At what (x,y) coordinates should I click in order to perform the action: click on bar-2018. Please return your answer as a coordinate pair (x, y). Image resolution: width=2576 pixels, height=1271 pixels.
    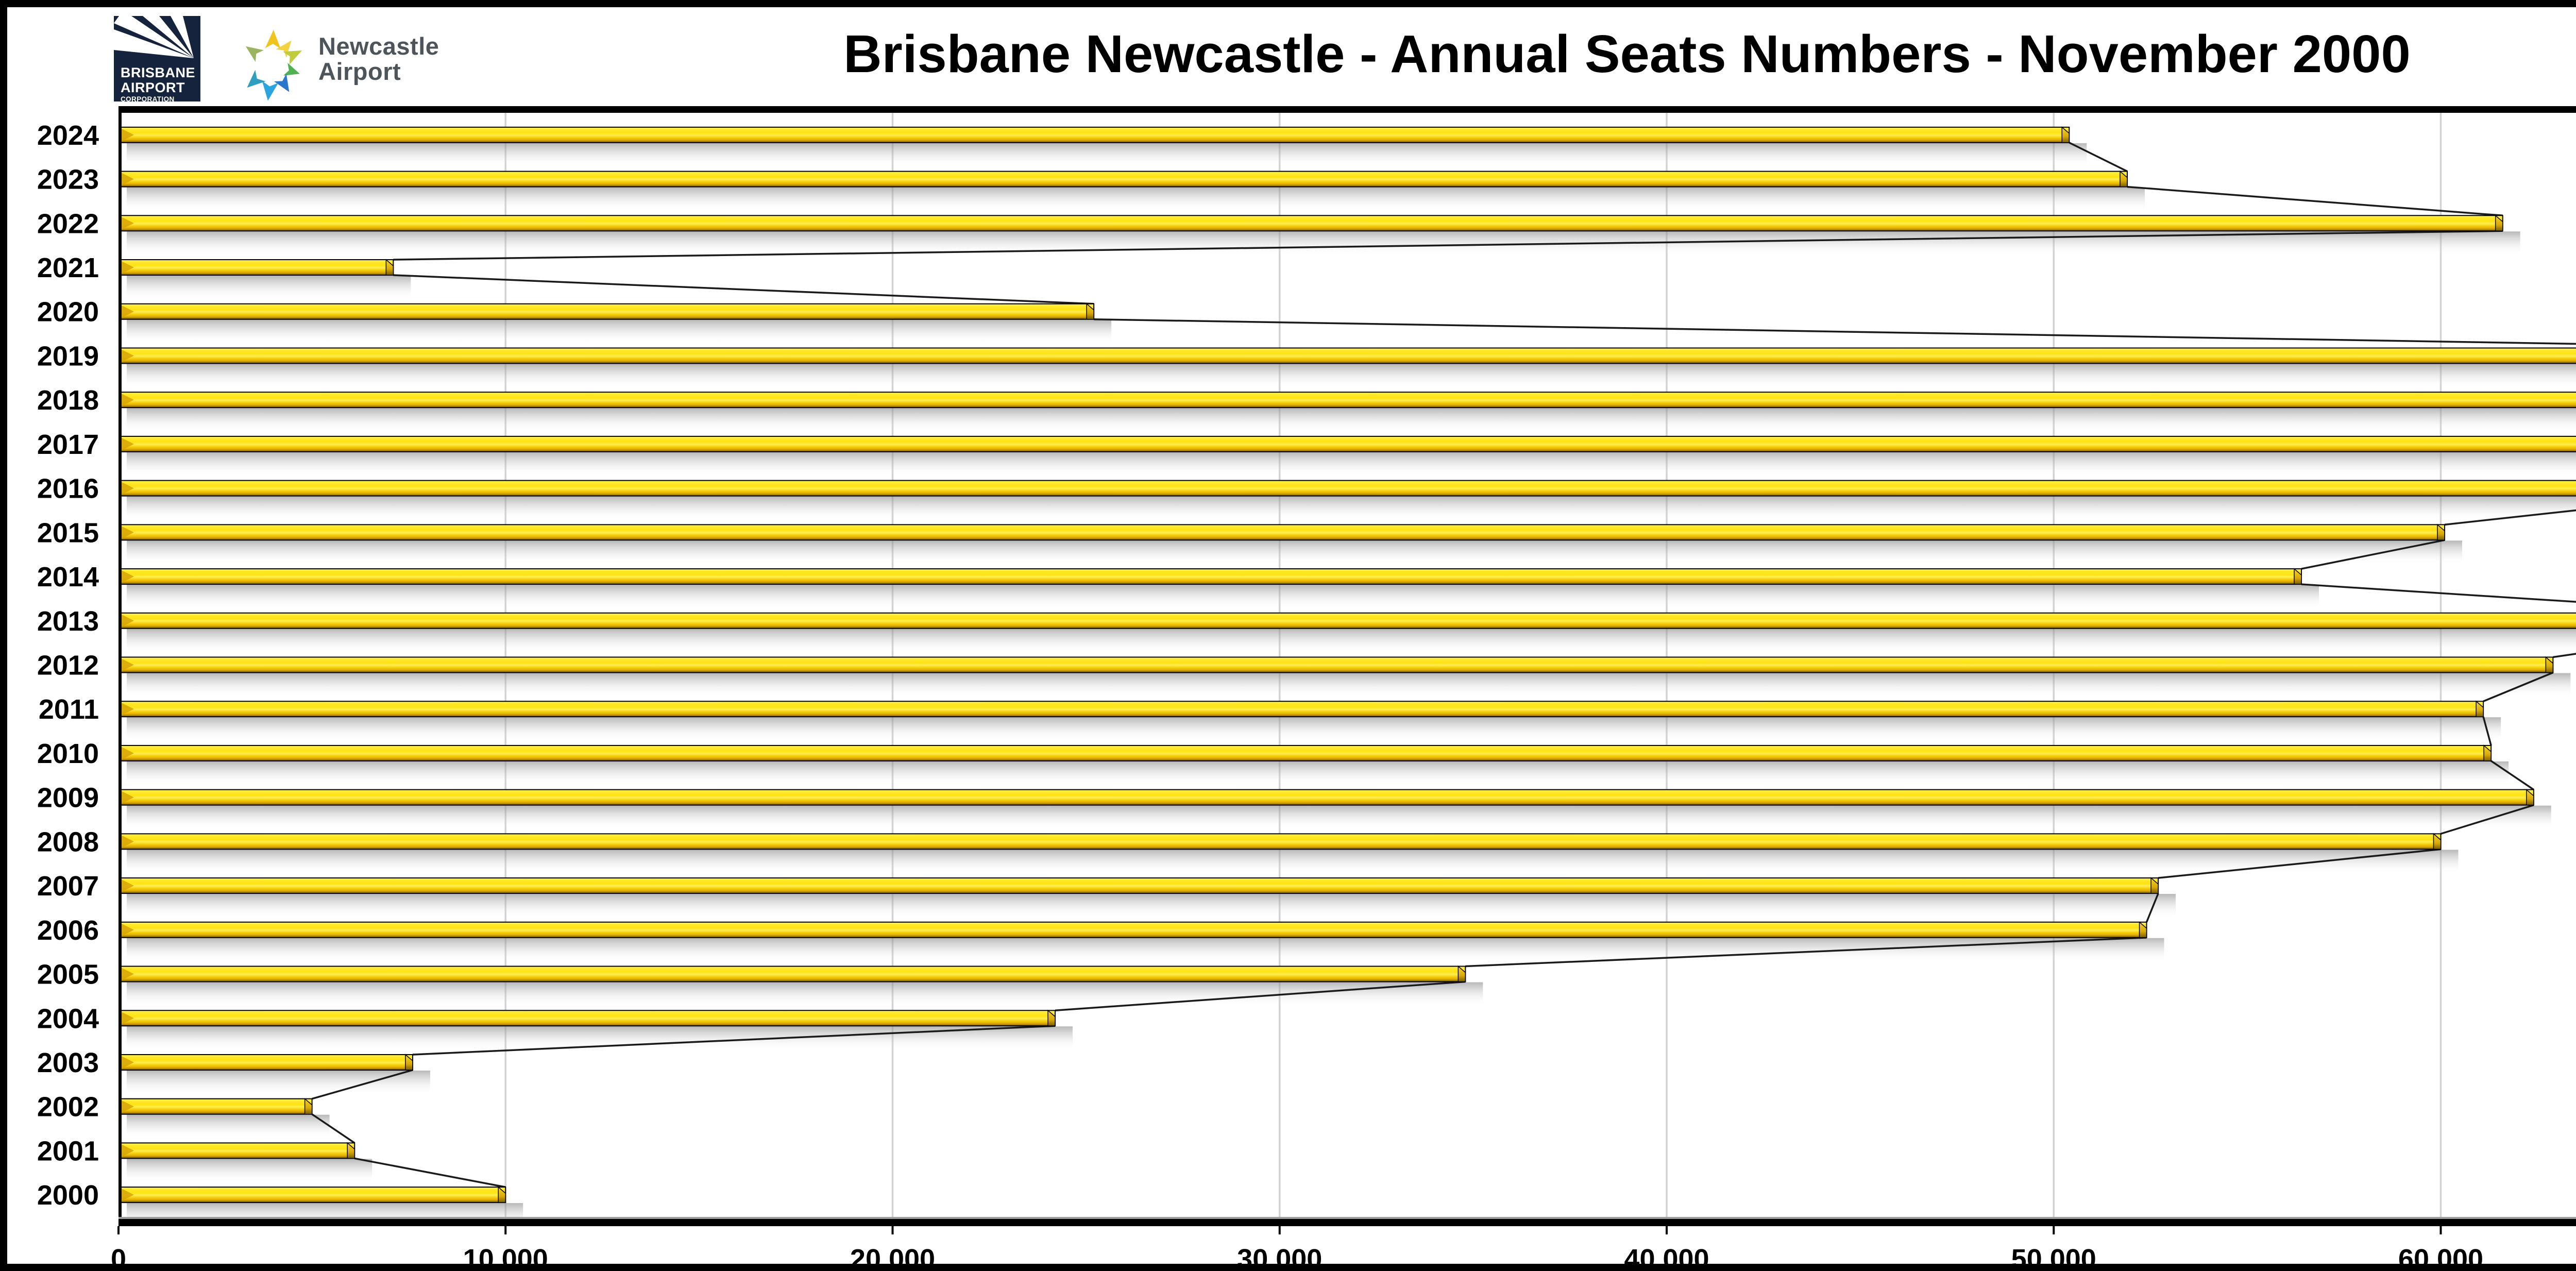
    Looking at the image, I should click on (1348, 400).